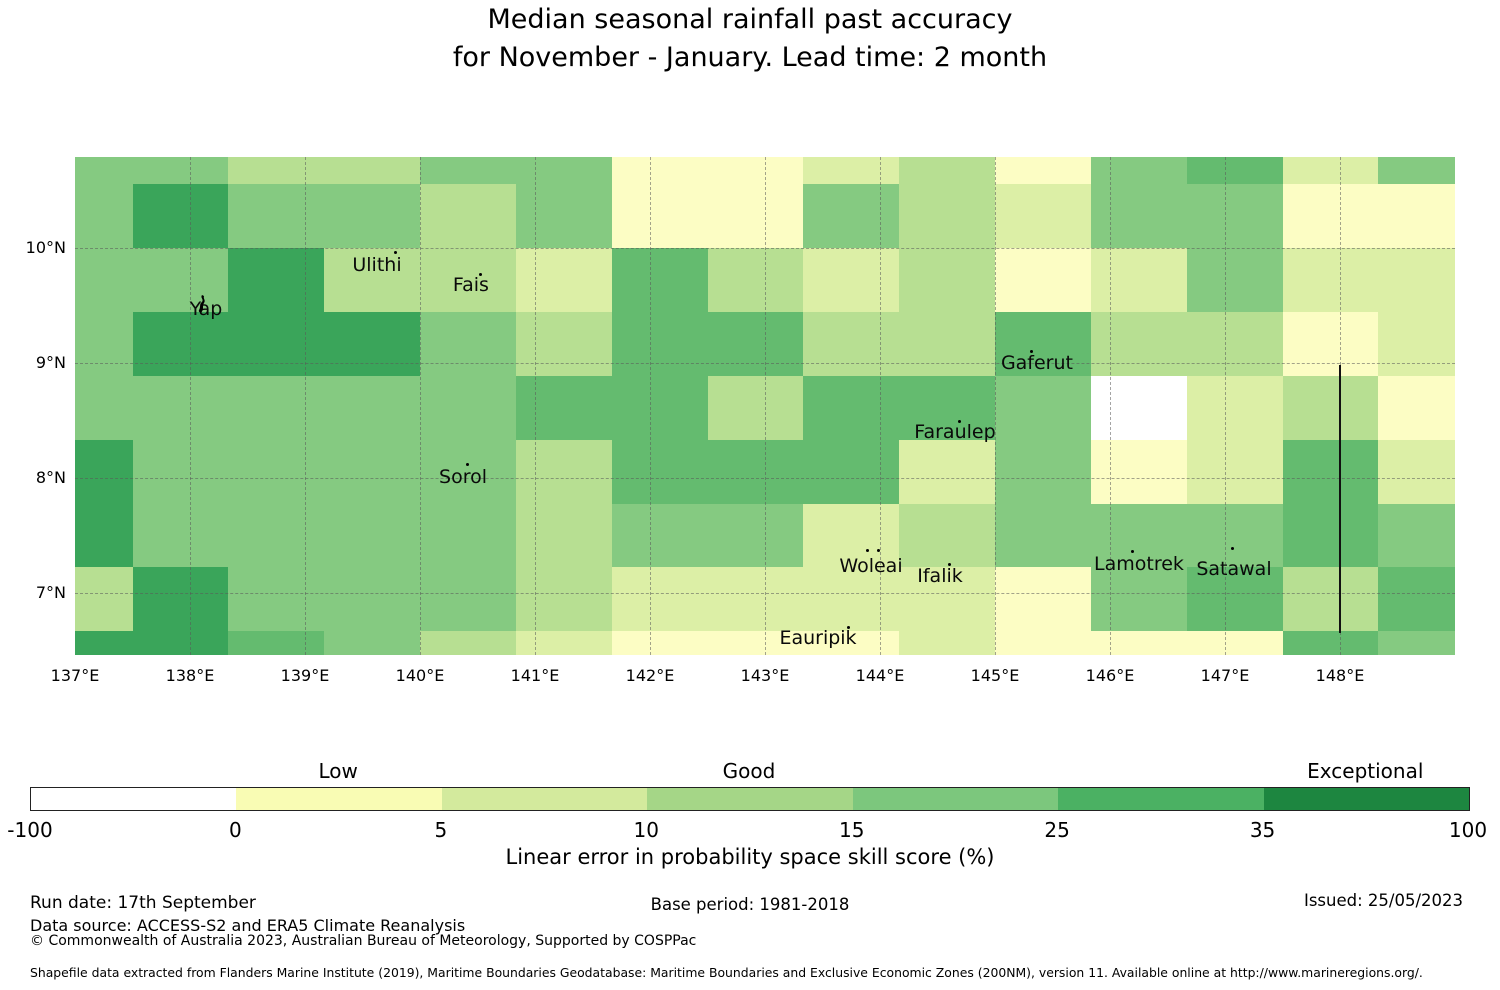 The image size is (1500, 990). I want to click on y-axis-tick: 7°N, so click(50, 592).